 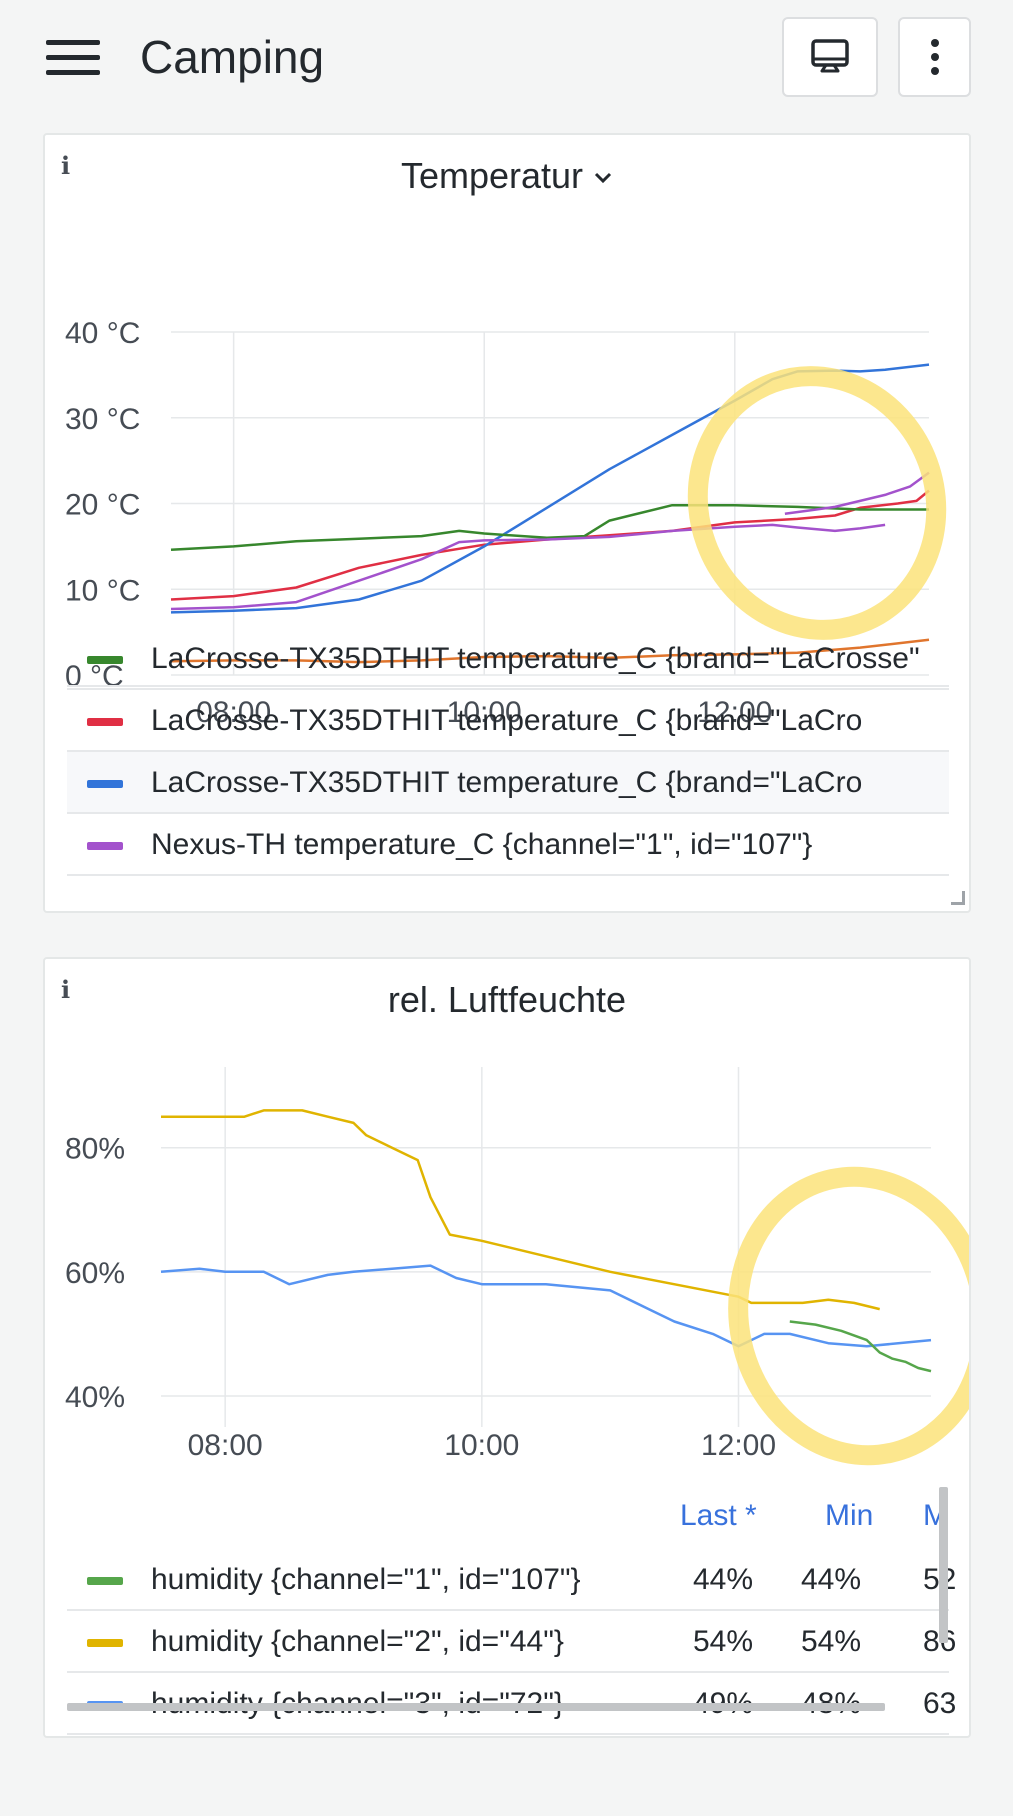 I want to click on legend-label: humidity {channel="1", id="107"}, so click(x=366, y=1579).